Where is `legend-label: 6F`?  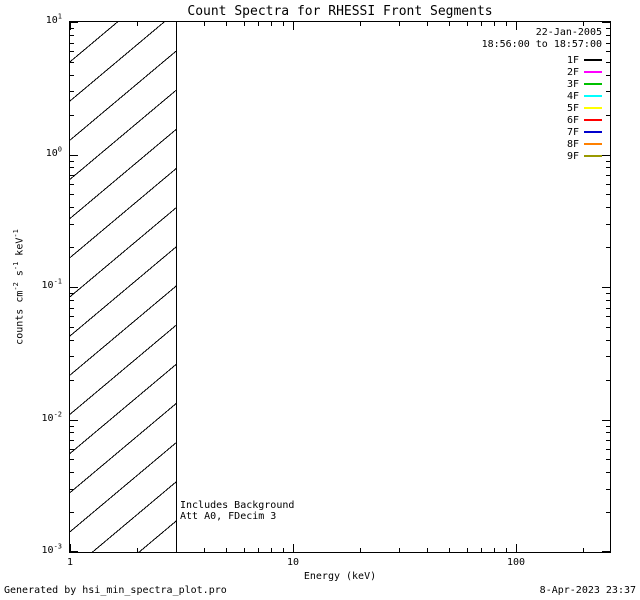 legend-label: 6F is located at coordinates (572, 120).